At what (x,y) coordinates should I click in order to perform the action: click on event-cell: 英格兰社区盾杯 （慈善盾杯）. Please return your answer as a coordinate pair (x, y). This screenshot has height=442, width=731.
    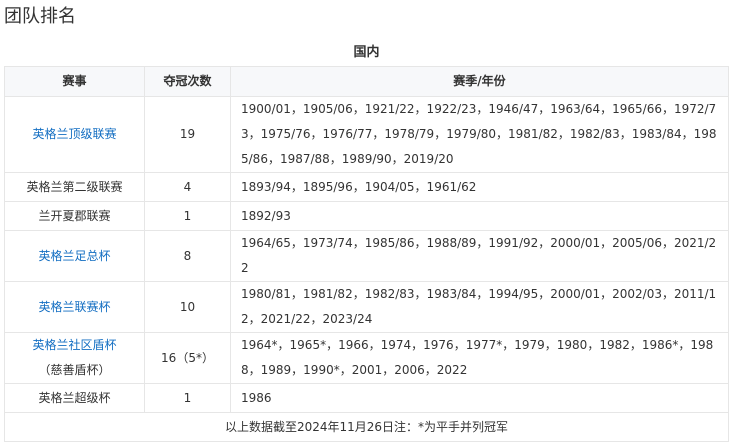
    Looking at the image, I should click on (74, 358).